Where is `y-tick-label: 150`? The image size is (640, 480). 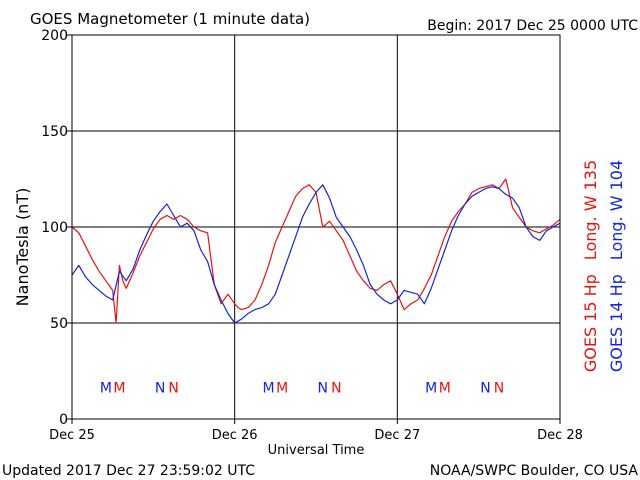 y-tick-label: 150 is located at coordinates (54, 132).